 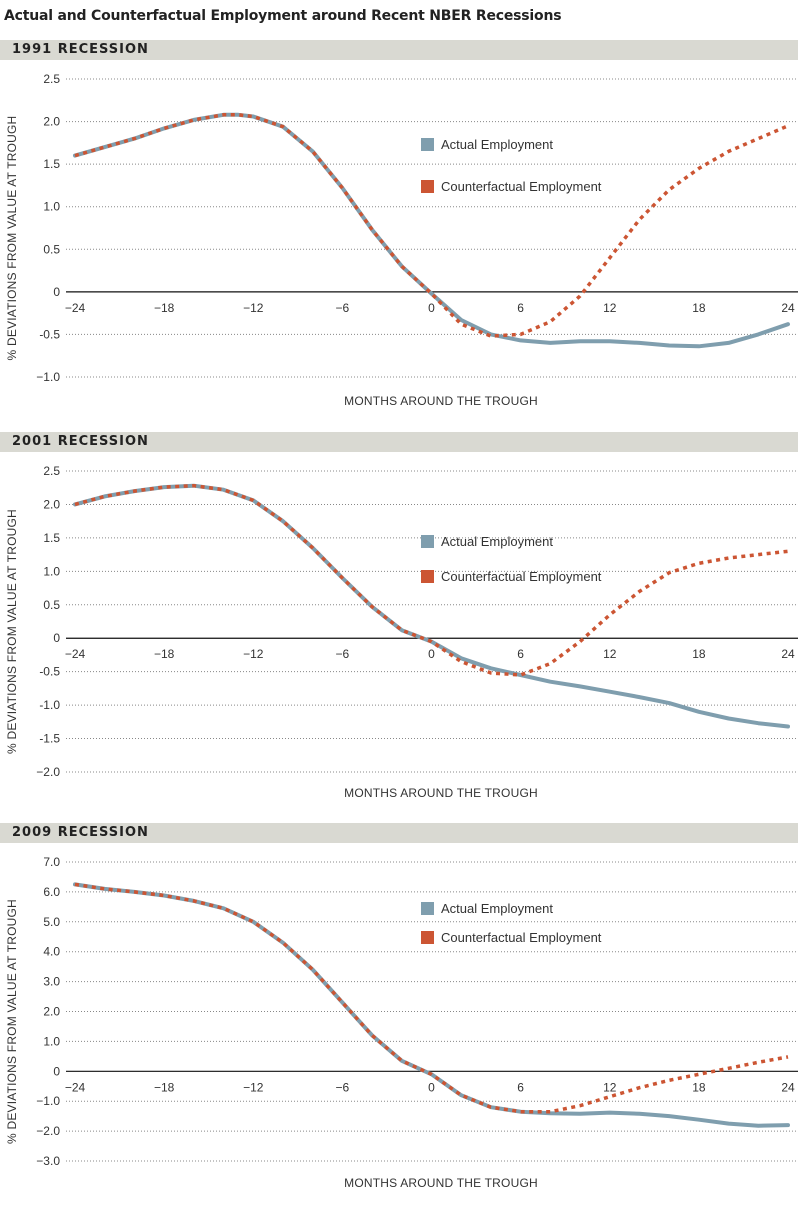 I want to click on counterfactual-employment-line, so click(x=431, y=580).